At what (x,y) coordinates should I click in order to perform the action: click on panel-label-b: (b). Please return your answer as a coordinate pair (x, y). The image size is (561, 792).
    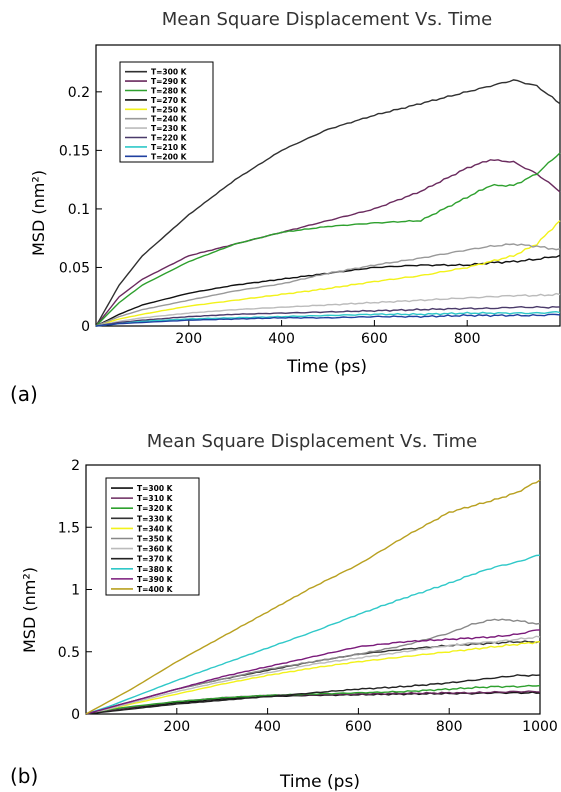
    Looking at the image, I should click on (24, 776).